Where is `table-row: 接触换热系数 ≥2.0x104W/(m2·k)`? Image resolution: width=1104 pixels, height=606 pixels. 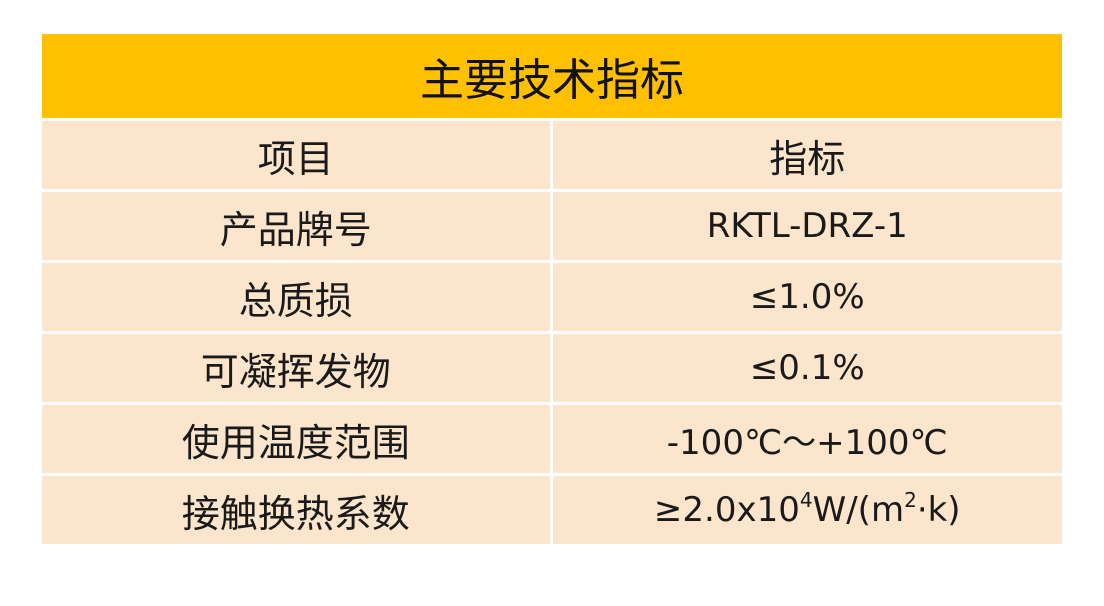
table-row: 接触换热系数 ≥2.0x104W/(m2·k) is located at coordinates (552, 509).